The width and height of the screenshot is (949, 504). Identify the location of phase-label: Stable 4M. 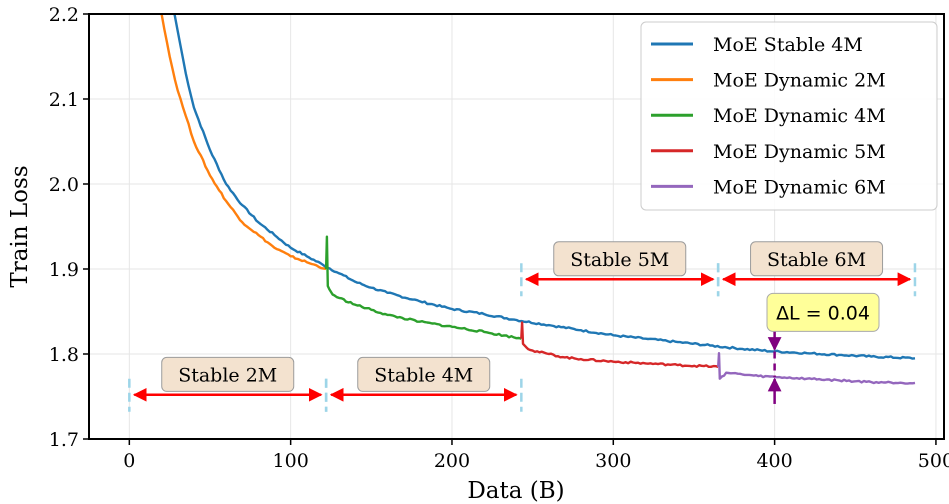
(423, 375).